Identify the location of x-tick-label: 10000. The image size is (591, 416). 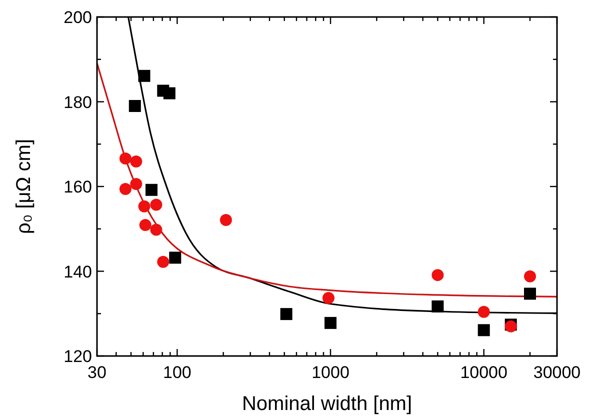
(484, 372).